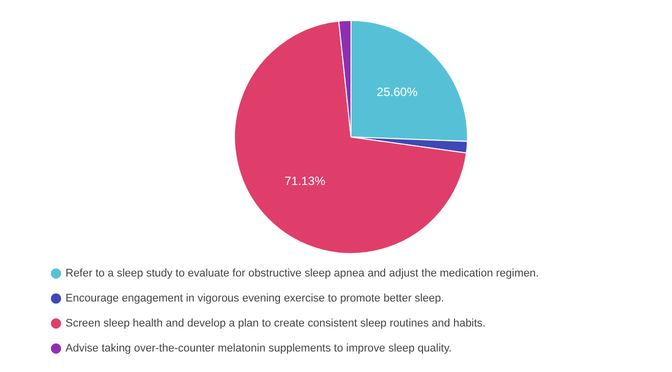 This screenshot has width=672, height=372. What do you see at coordinates (255, 298) in the screenshot?
I see `legend-label: Encourage engagement in vigorous evening exercise to promote better sleep.` at bounding box center [255, 298].